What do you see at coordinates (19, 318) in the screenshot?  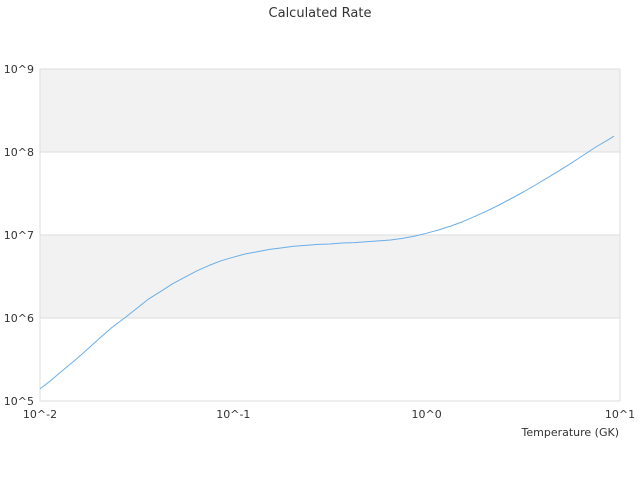 I see `y-tick-label: 10^6` at bounding box center [19, 318].